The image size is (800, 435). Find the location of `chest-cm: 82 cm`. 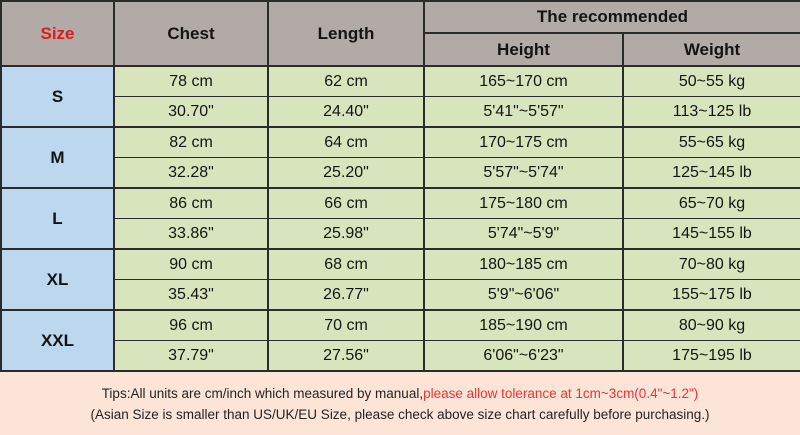

chest-cm: 82 cm is located at coordinates (191, 142).